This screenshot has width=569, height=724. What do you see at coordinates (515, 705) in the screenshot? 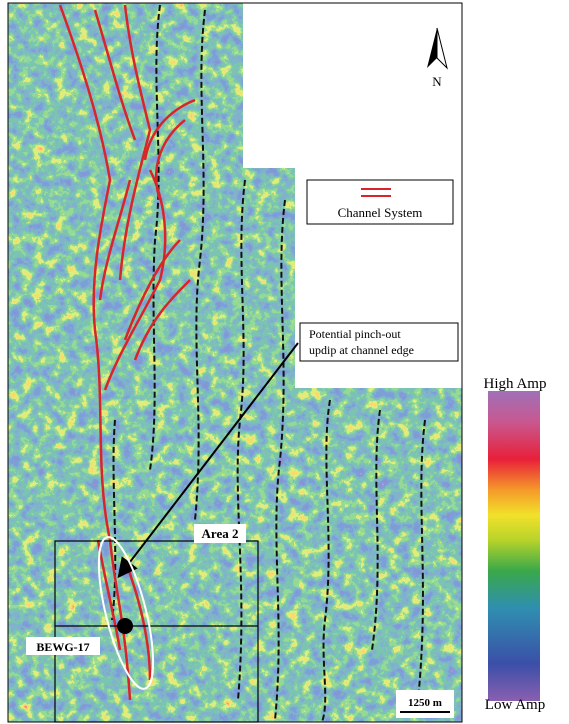
I see `colorbar-low: Low Amp` at bounding box center [515, 705].